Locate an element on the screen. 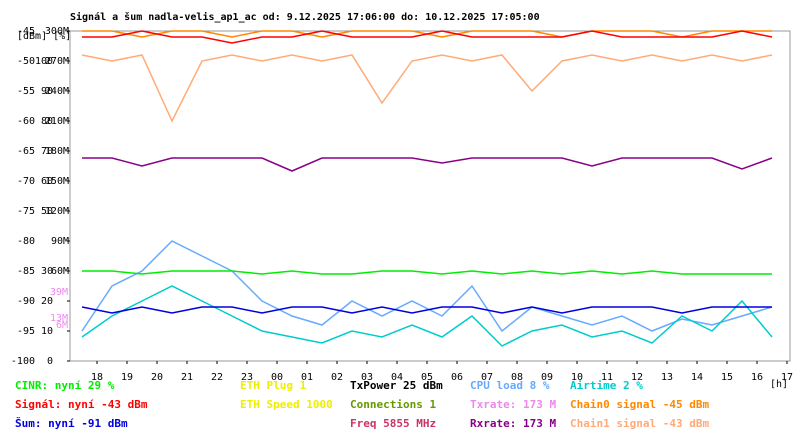 The height and width of the screenshot is (430, 800). x-tick-label: 01 is located at coordinates (307, 377).